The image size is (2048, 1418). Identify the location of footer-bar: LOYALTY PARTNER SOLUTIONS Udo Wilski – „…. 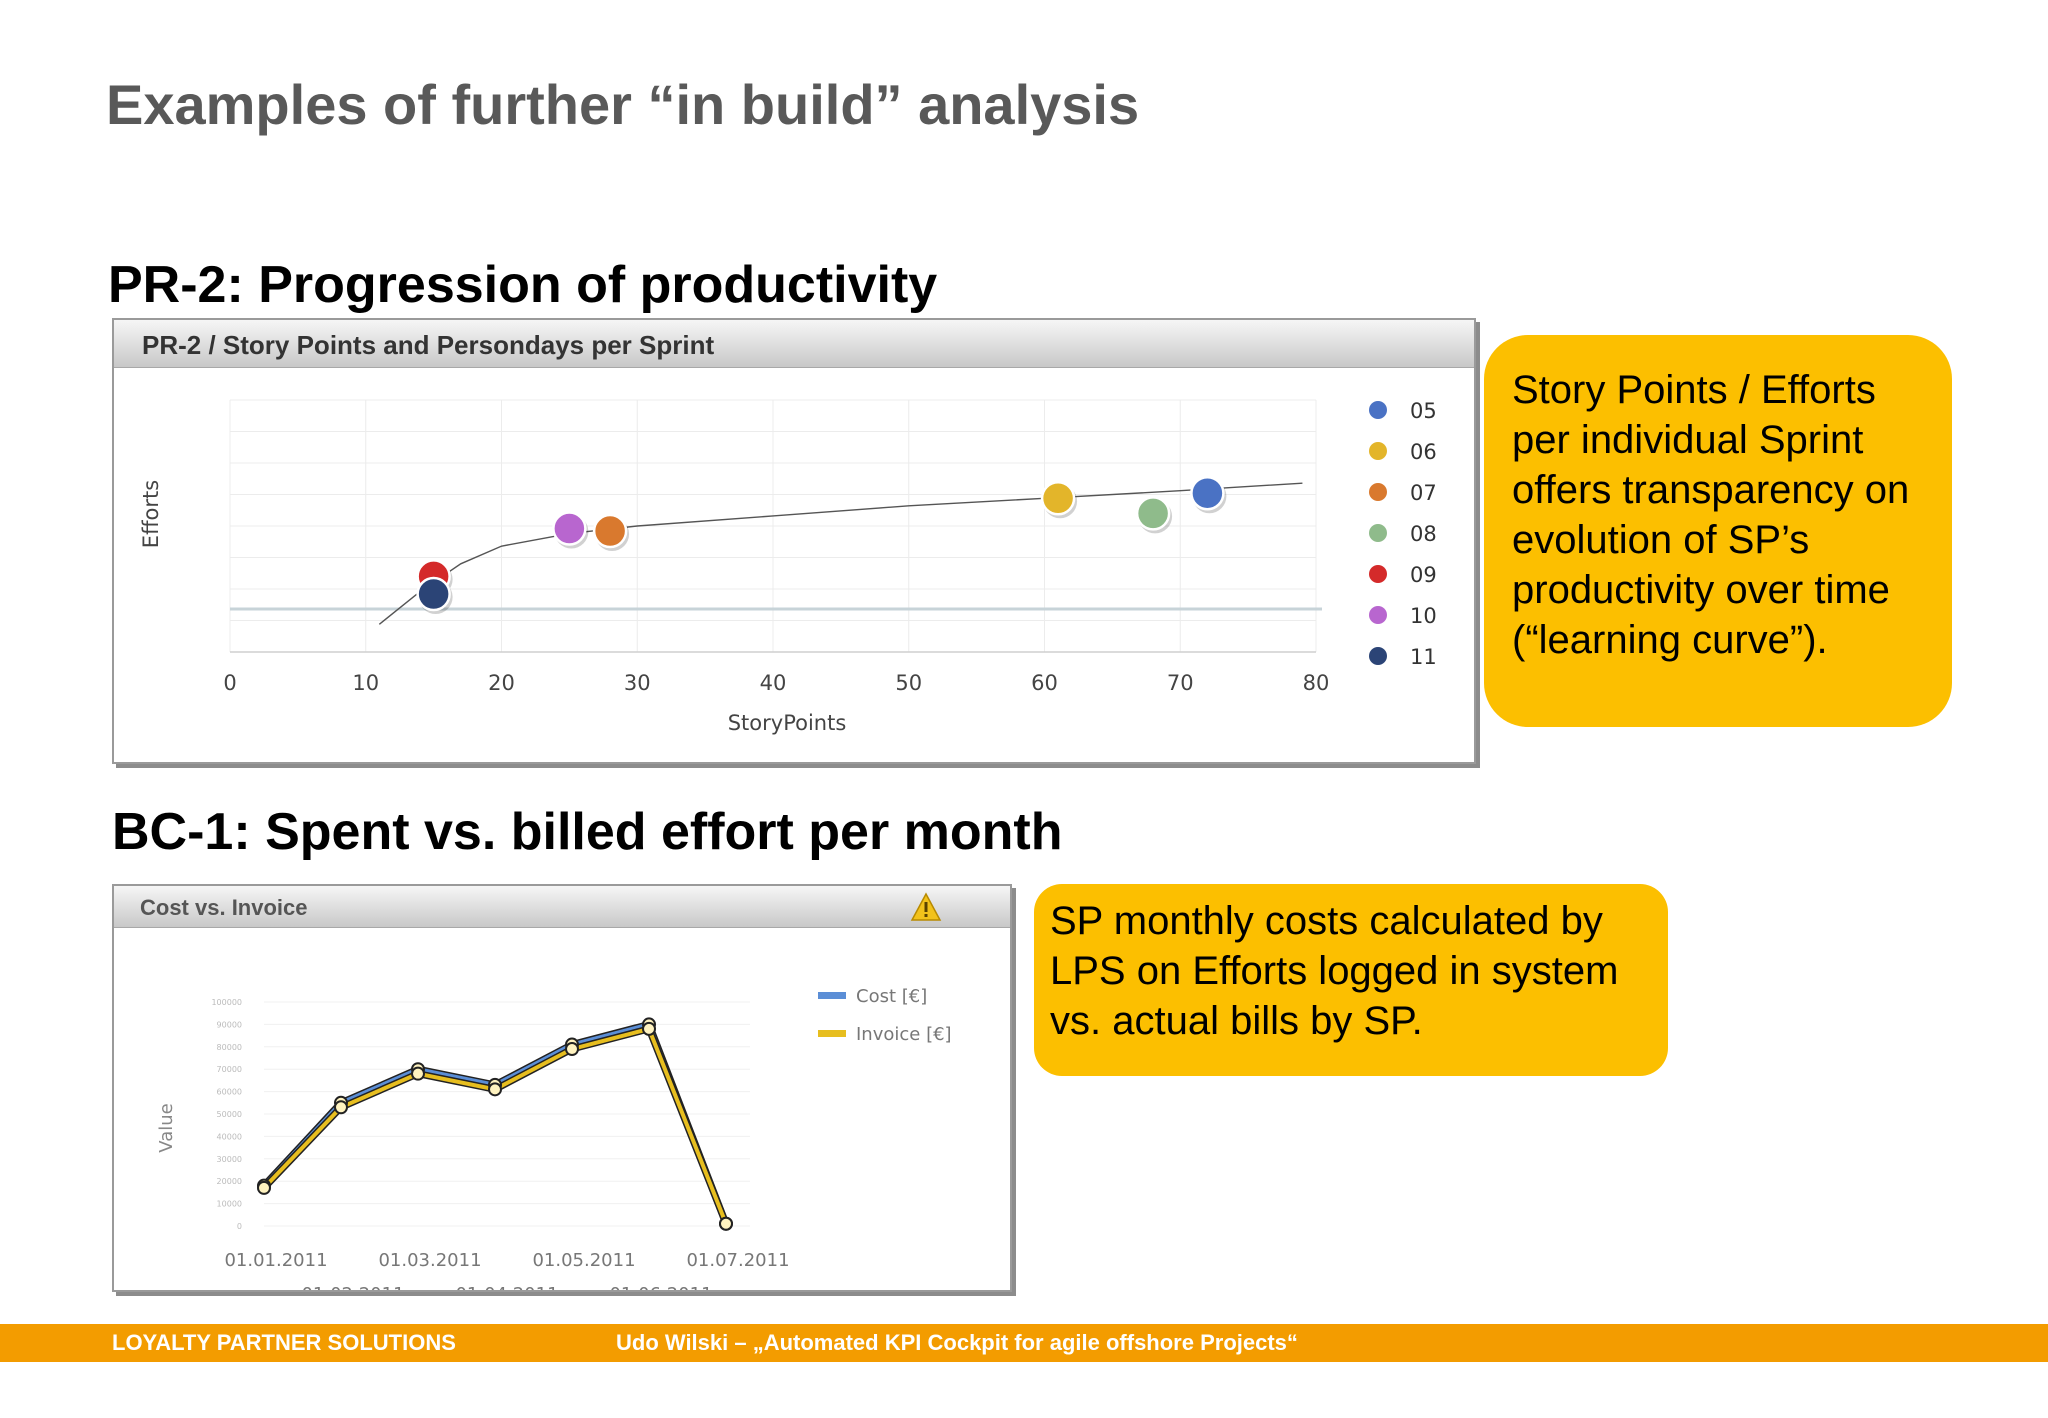
(1024, 1343).